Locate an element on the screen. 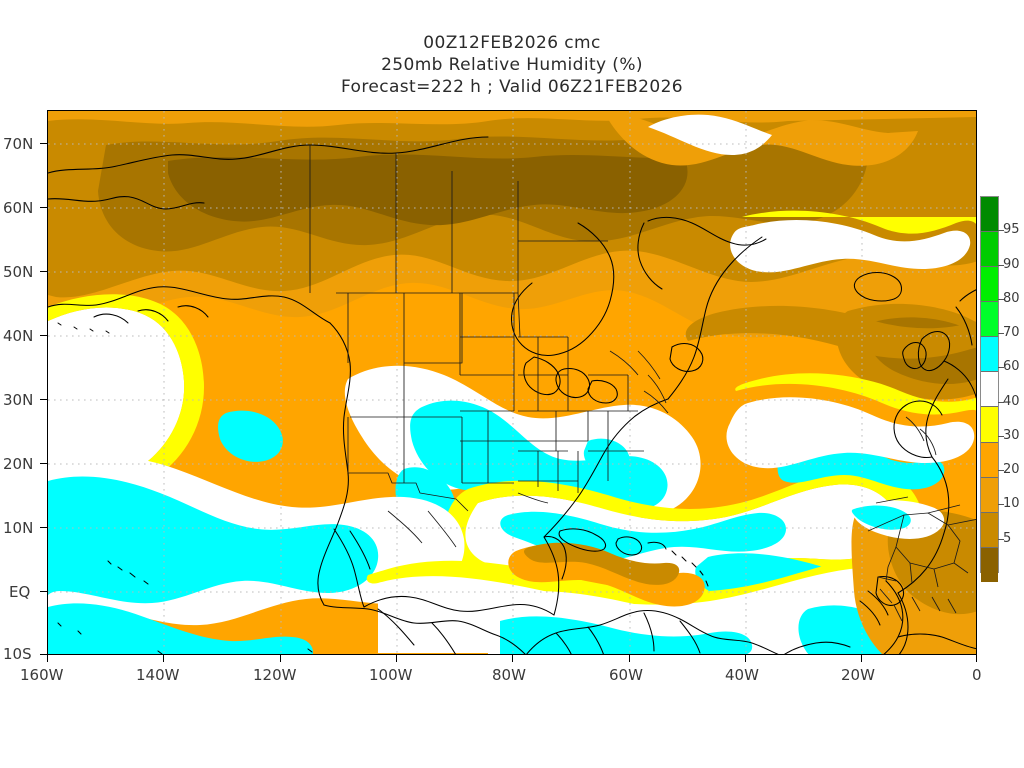 This screenshot has width=1024, height=768. chart-title-line1: 00Z12FEB2026 cmc is located at coordinates (512, 43).